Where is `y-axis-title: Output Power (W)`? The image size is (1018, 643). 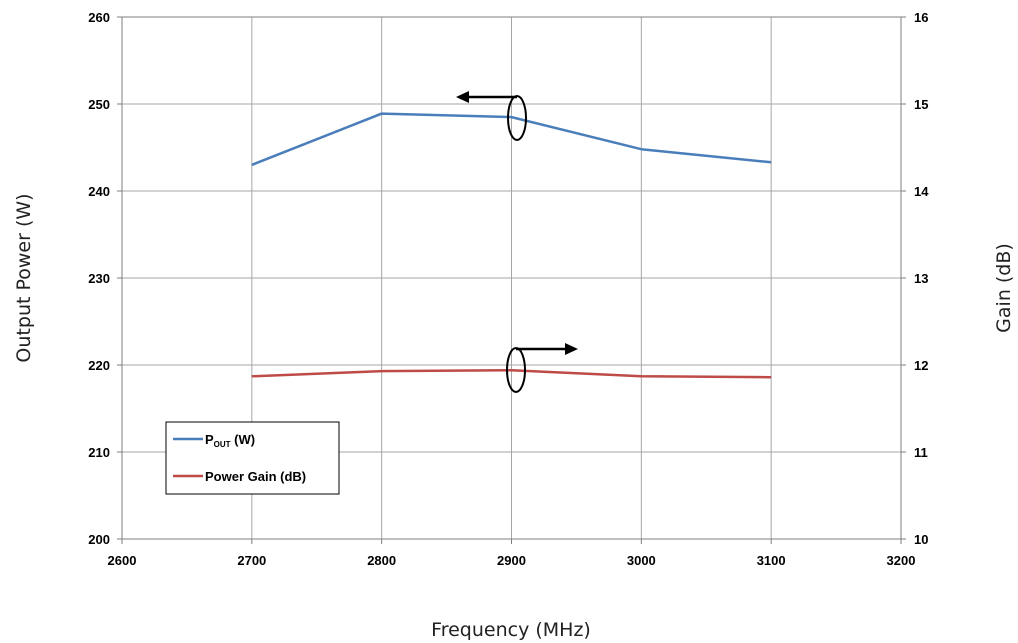 y-axis-title: Output Power (W) is located at coordinates (24, 277).